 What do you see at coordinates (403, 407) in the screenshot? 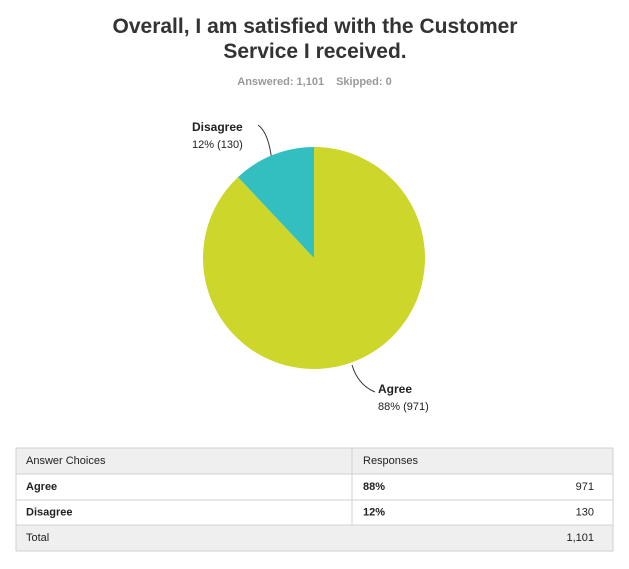
I see `slice-value-label: 88% (971)` at bounding box center [403, 407].